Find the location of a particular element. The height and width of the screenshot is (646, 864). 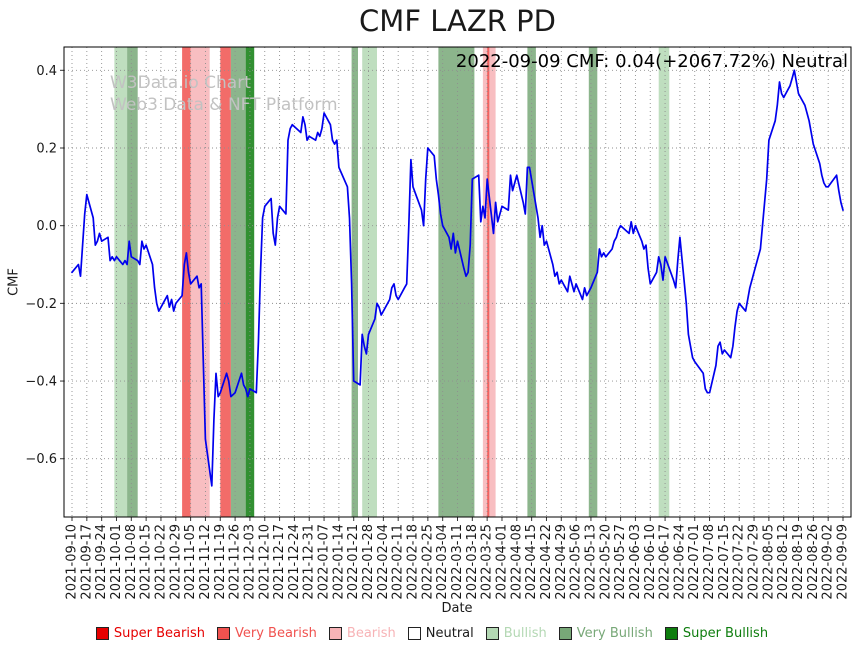

x-tick-label: 2022-02-11 is located at coordinates (398, 562).